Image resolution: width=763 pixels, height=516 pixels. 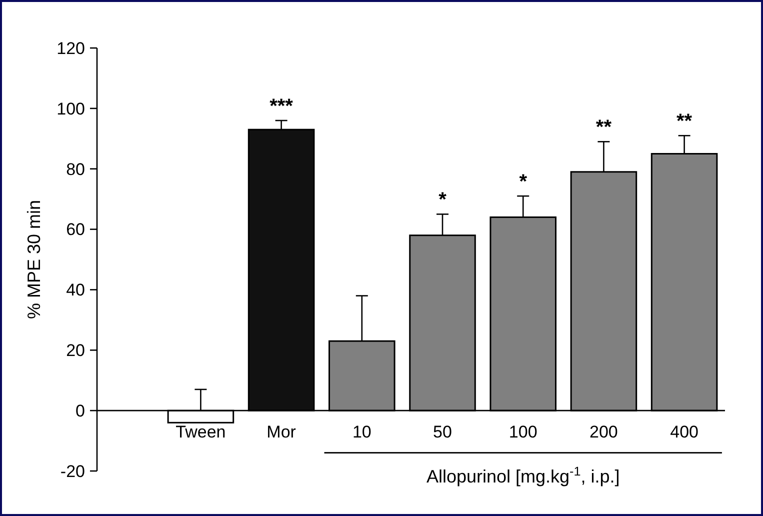 I want to click on x-axis-title: Allopurinol [mg.kg$^{-1}$, i.p.], so click(x=523, y=475).